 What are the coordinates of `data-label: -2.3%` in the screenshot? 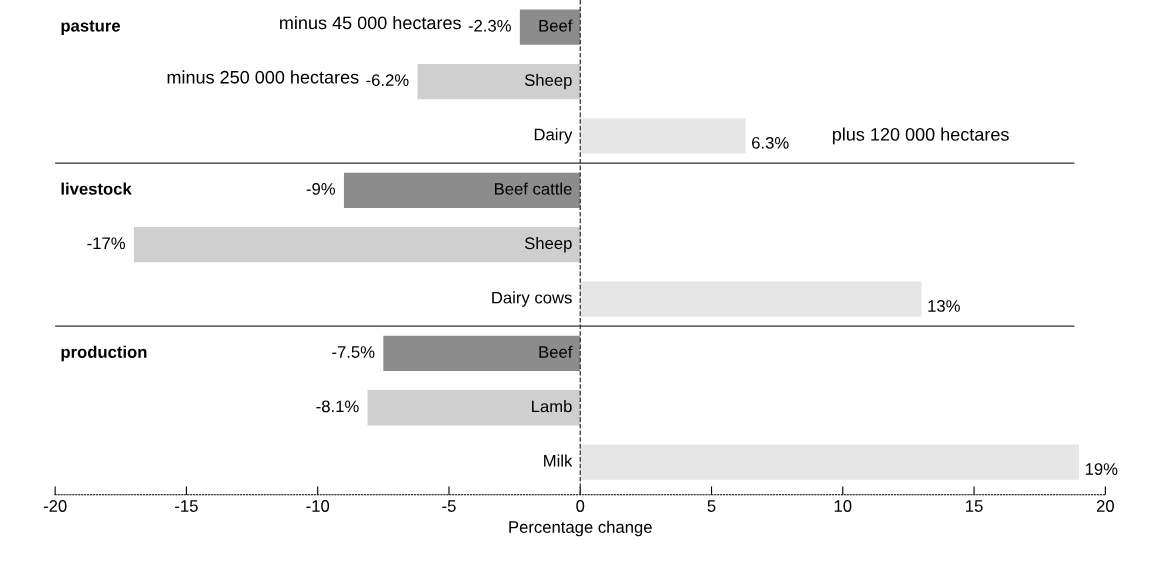 It's located at (489, 25).